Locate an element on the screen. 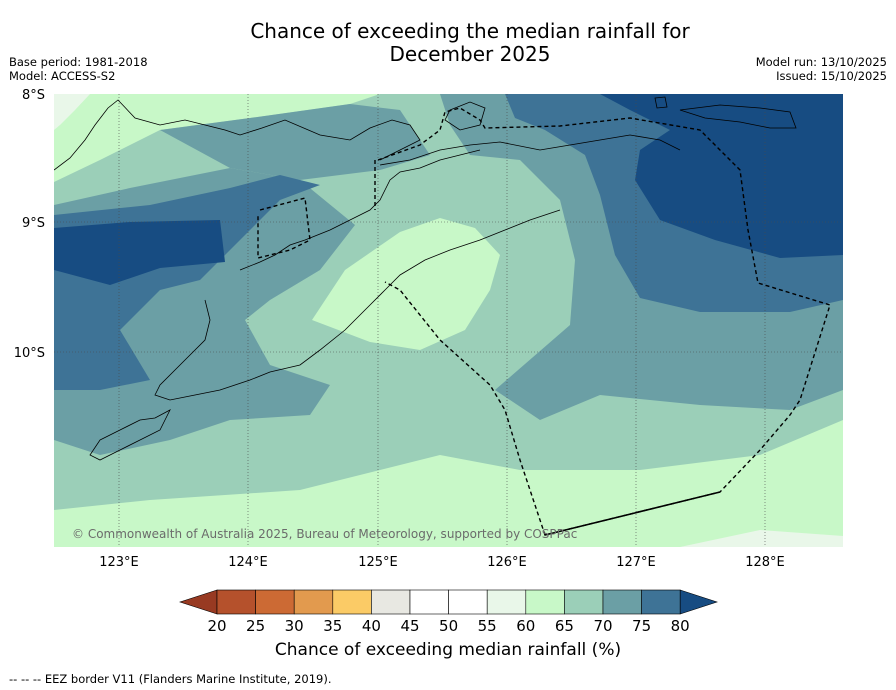  contour-60-65-northwest is located at coordinates (217, 138).